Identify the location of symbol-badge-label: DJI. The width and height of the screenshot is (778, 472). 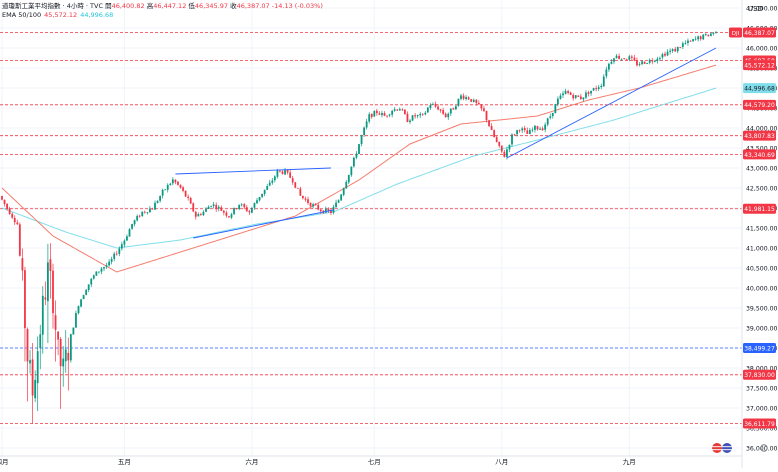
(736, 34).